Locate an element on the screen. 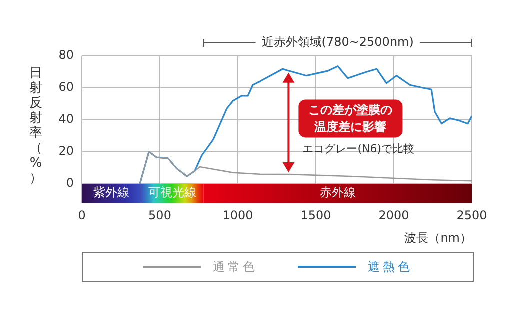 This screenshot has height=320, width=520. text: 近赤外領域(780~2500nm) is located at coordinates (338, 42).